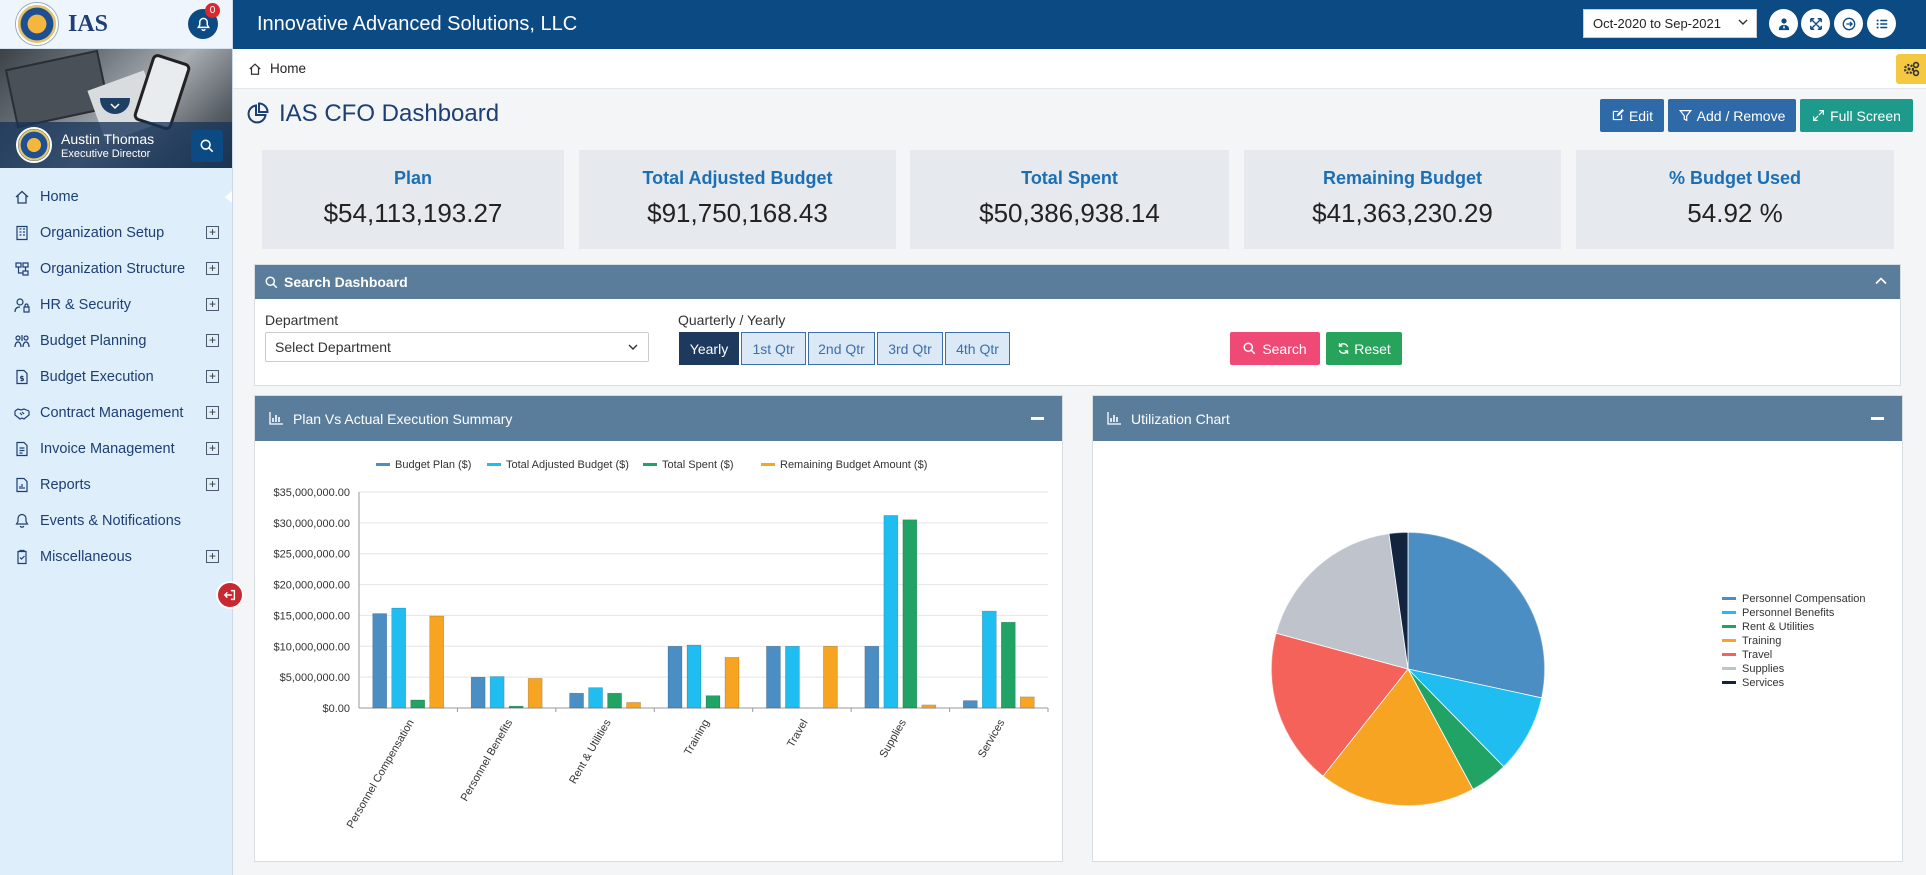 The width and height of the screenshot is (1926, 875). What do you see at coordinates (86, 557) in the screenshot?
I see `sidebar-item-label: Miscellaneous` at bounding box center [86, 557].